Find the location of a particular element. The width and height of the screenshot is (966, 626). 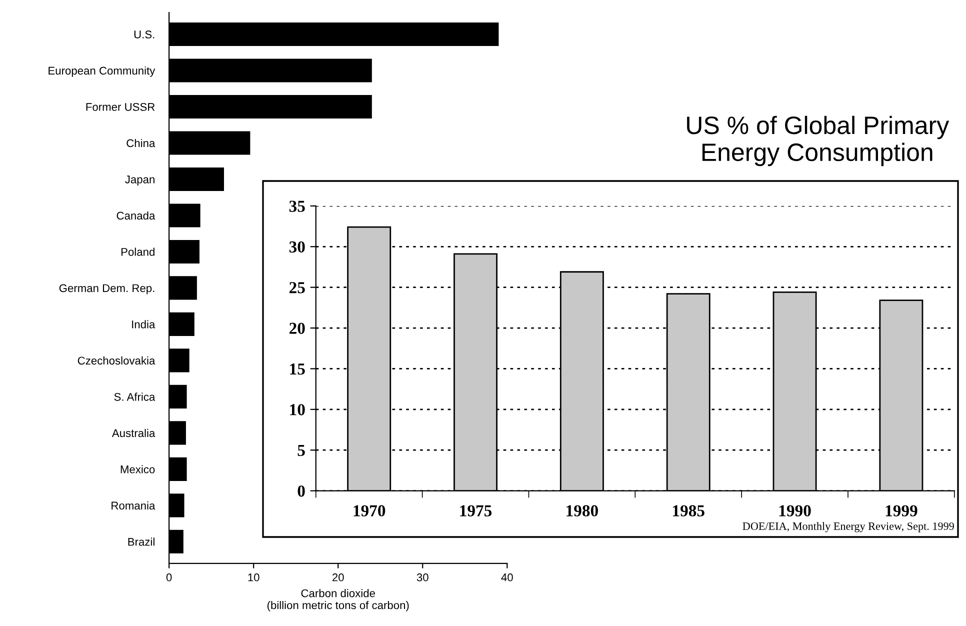

y-tick-label: German Dem. Rep. is located at coordinates (106, 289).